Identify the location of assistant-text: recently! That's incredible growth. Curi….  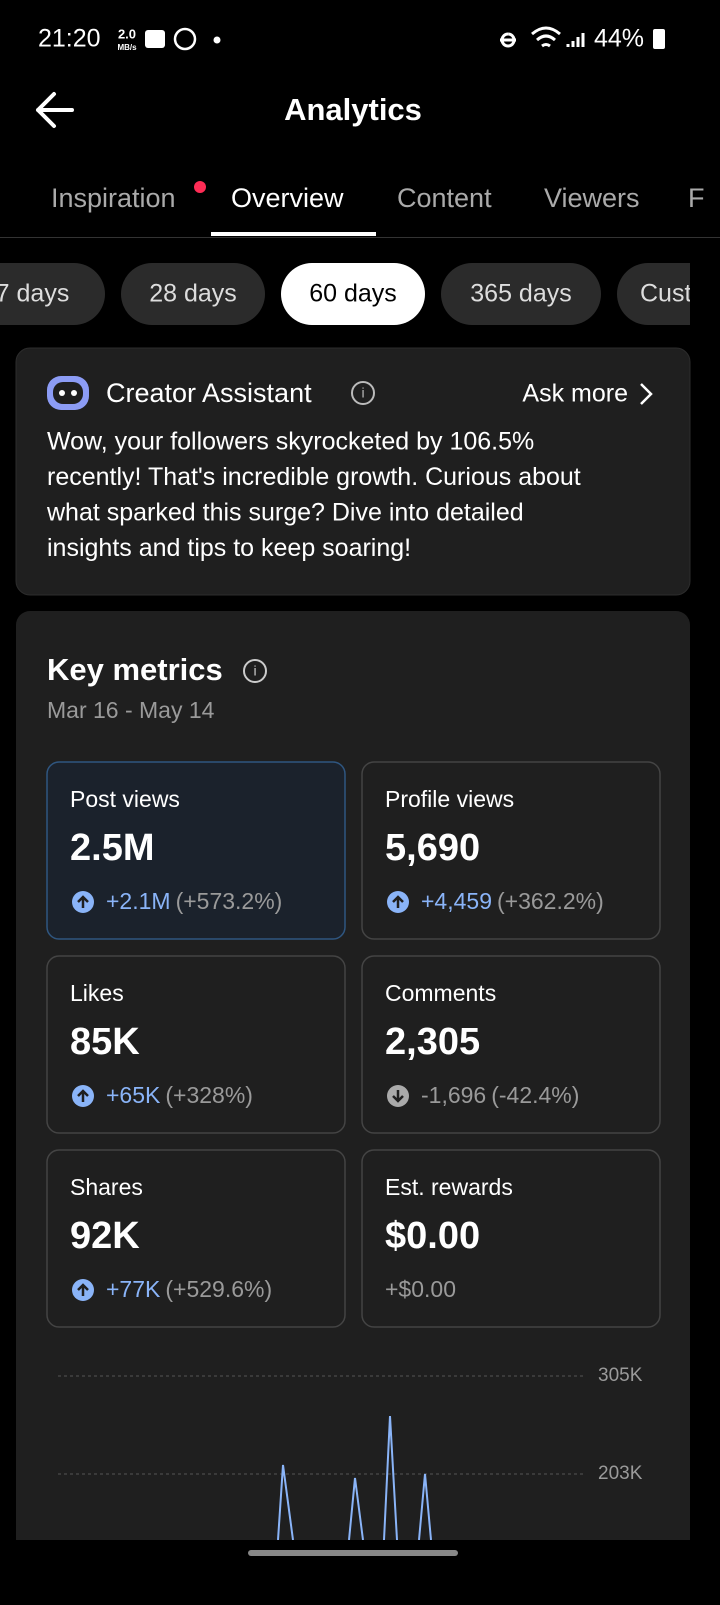
(314, 477).